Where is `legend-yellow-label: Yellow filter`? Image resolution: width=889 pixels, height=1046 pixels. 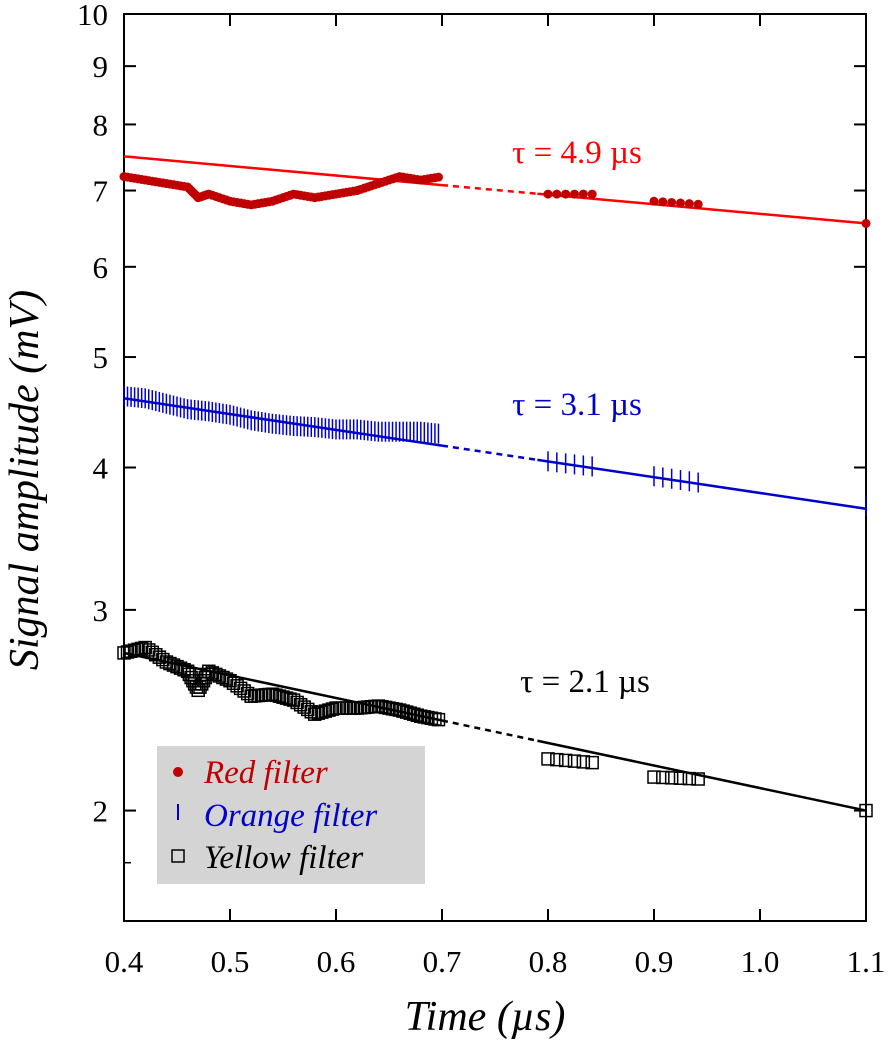
legend-yellow-label: Yellow filter is located at coordinates (283, 858).